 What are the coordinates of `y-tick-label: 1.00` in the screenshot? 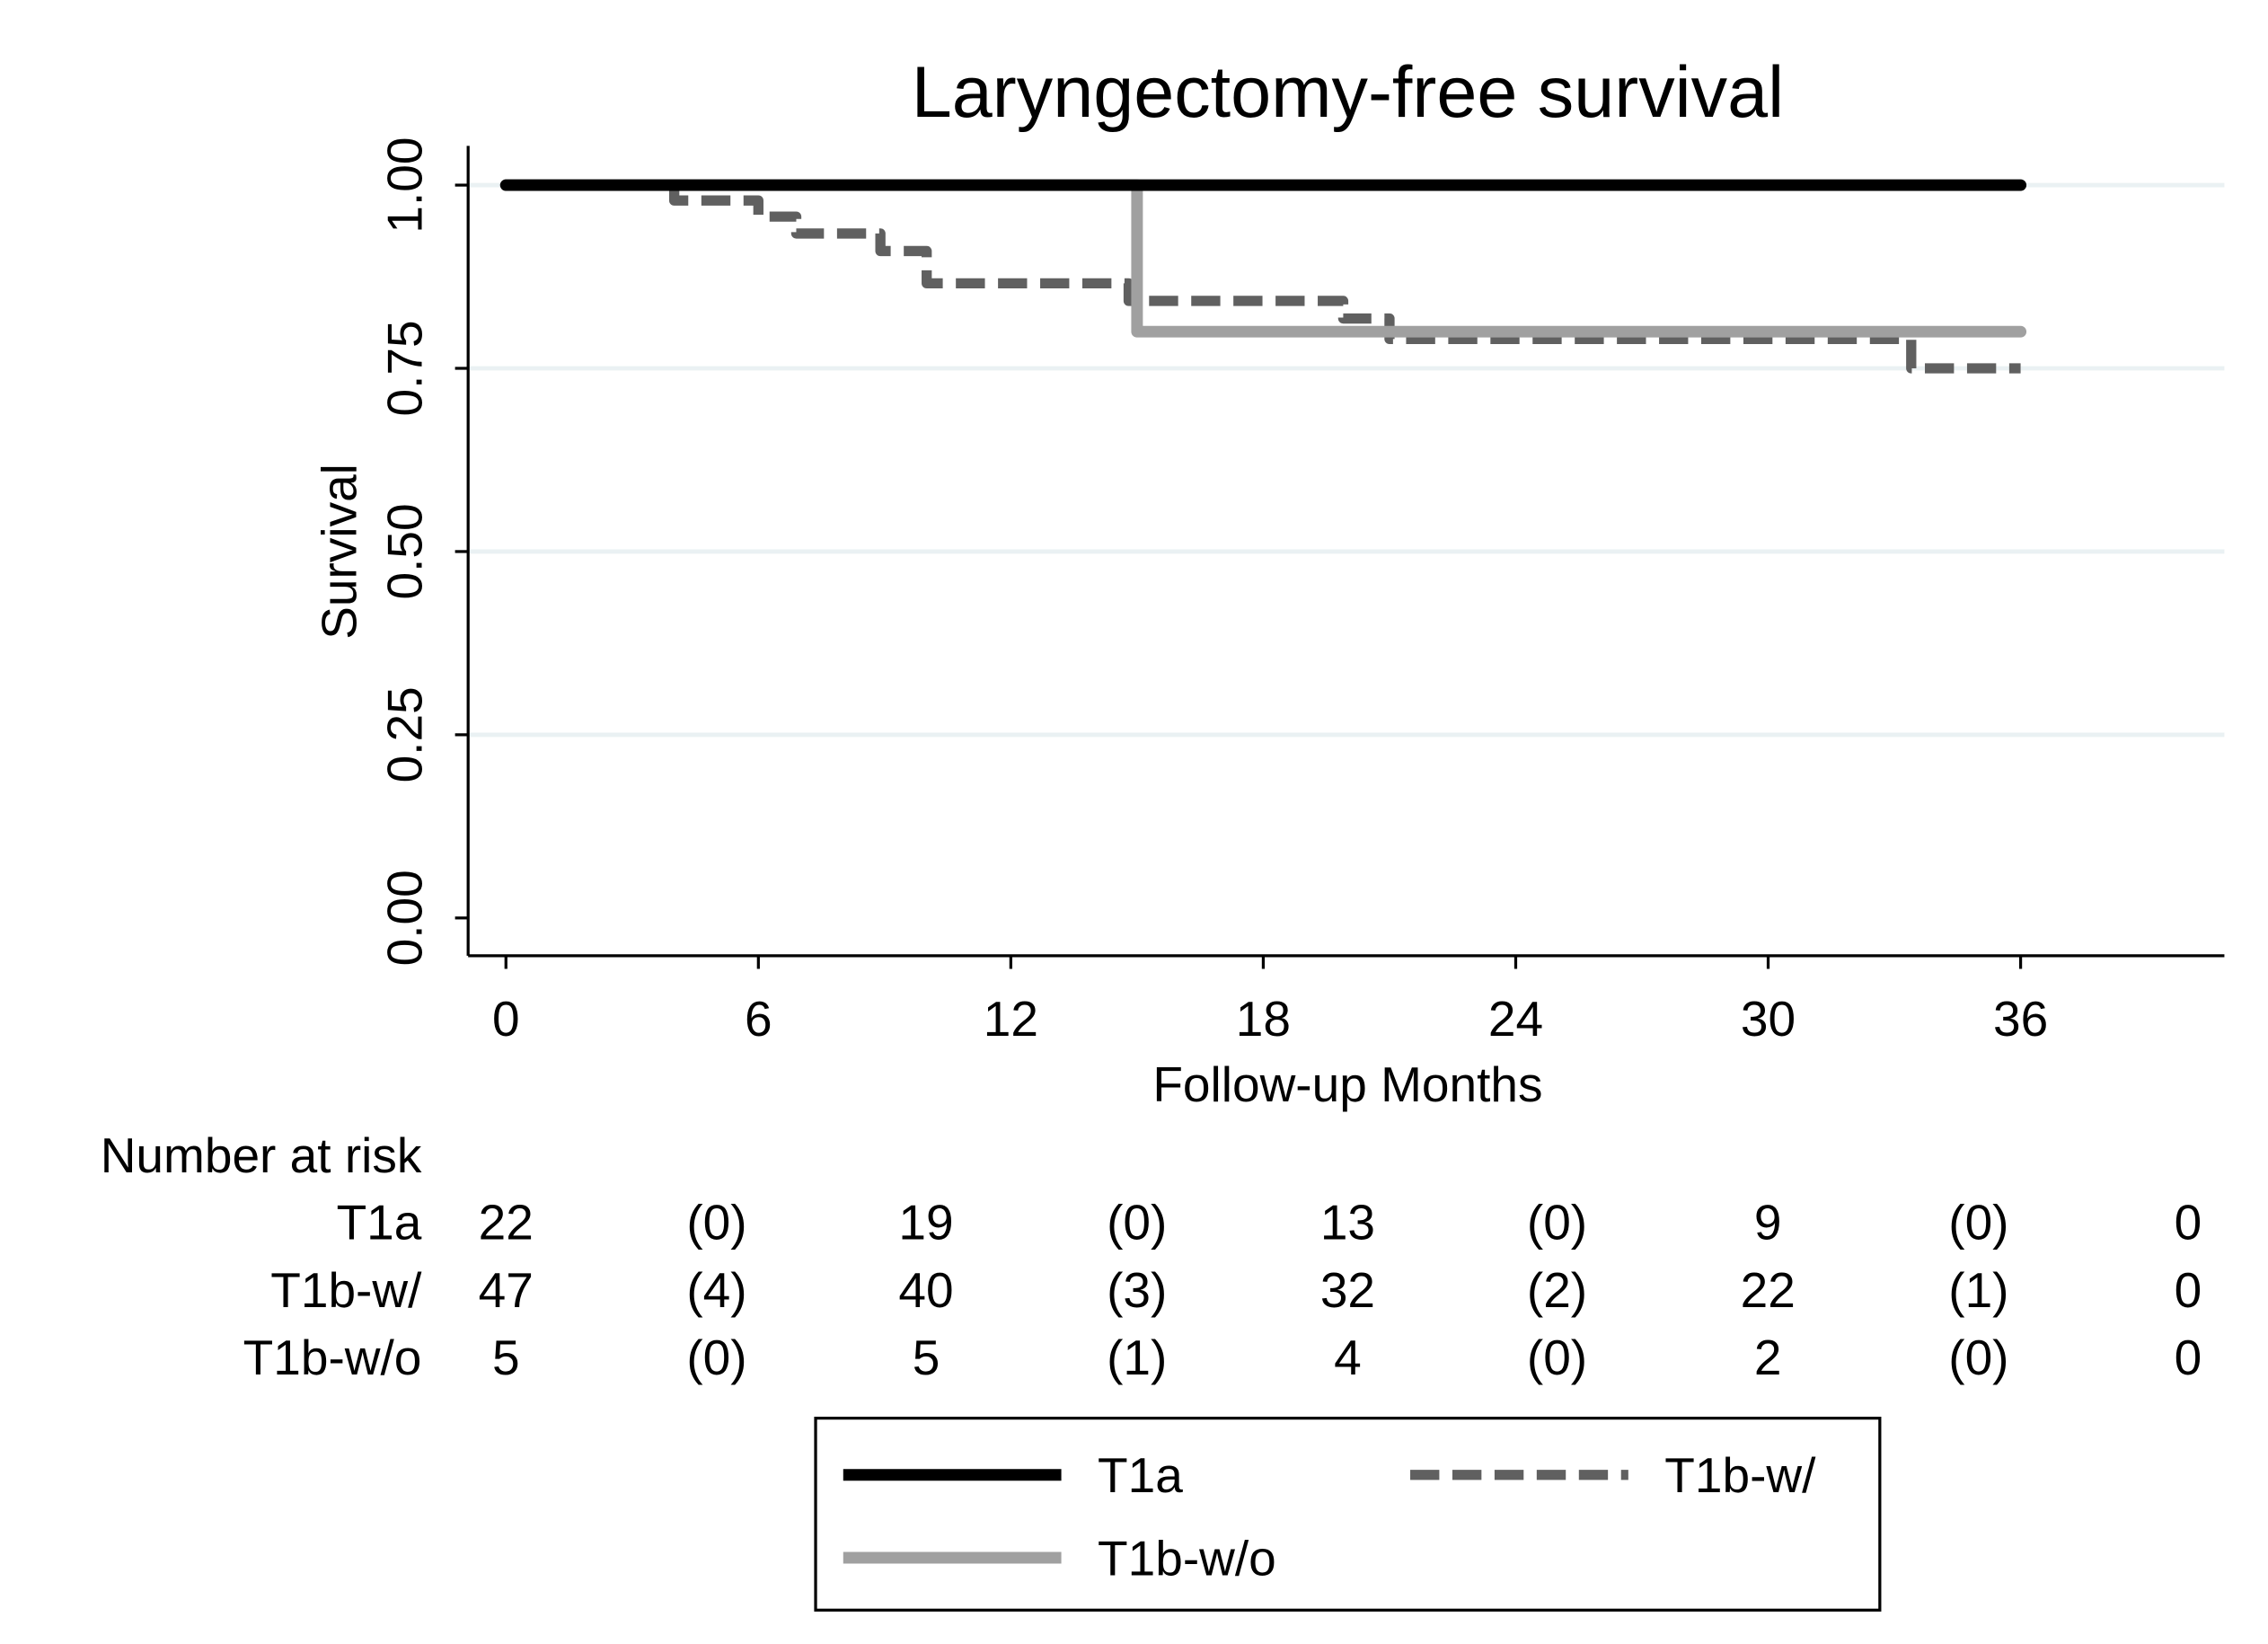 It's located at (404, 185).